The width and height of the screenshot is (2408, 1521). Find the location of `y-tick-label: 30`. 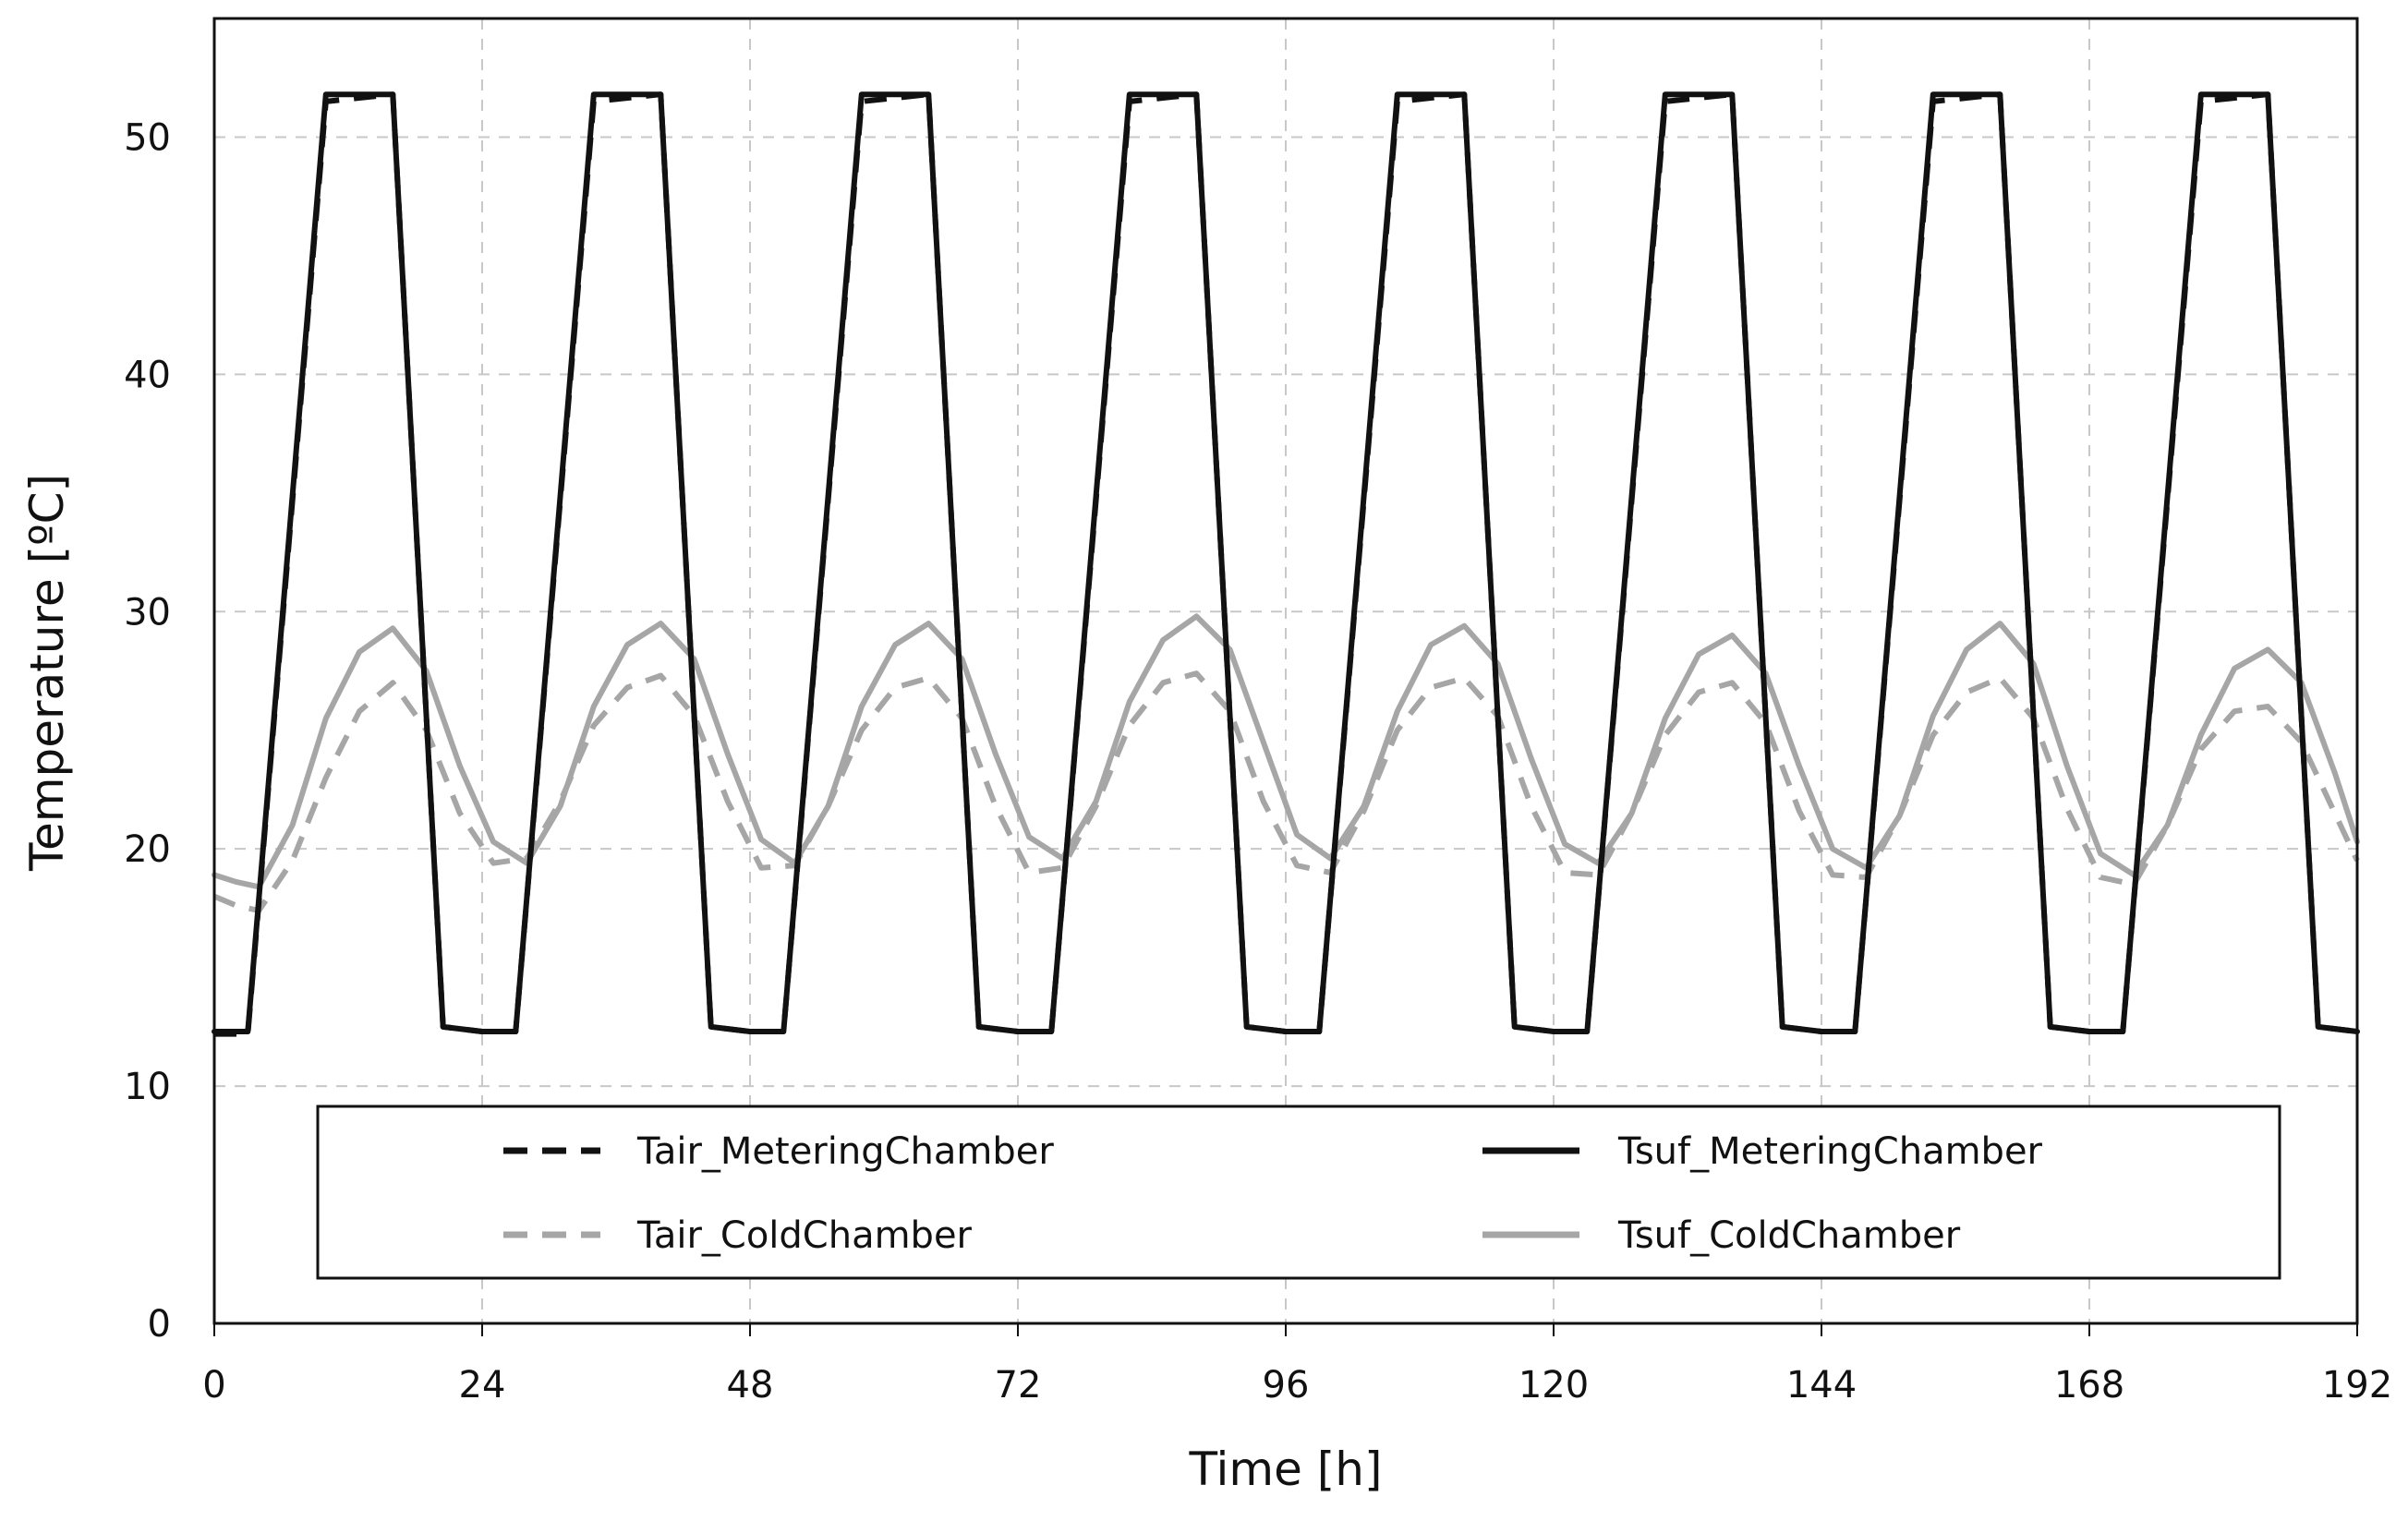

y-tick-label: 30 is located at coordinates (147, 612).